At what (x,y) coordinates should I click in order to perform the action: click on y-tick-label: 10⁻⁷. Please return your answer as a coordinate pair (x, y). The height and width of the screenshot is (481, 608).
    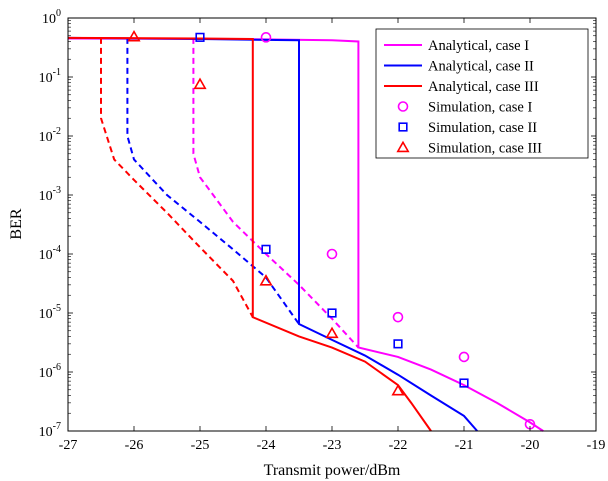
    Looking at the image, I should click on (50, 430).